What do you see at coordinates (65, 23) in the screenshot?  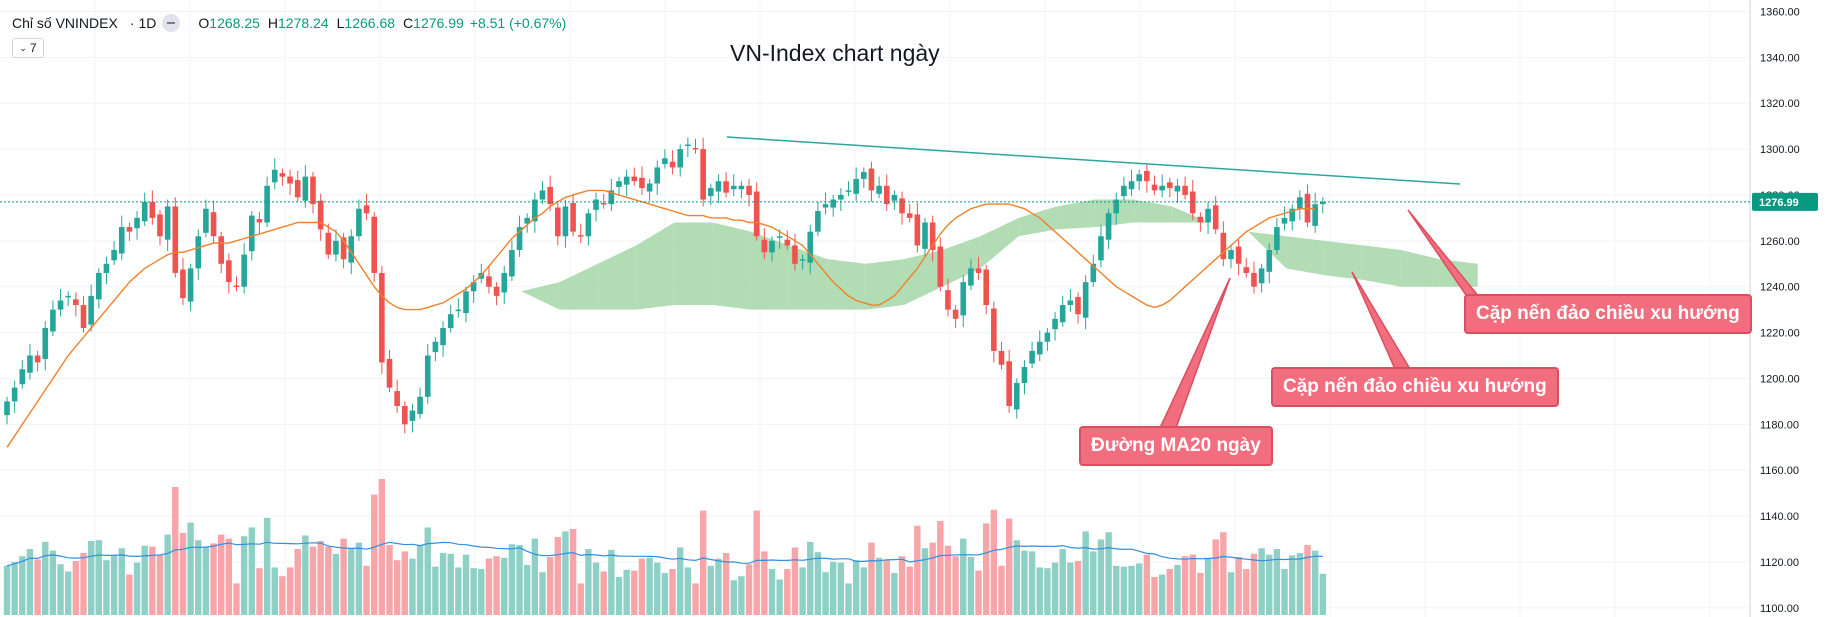 I see `symbol-name: Chỉ số VNINDEX` at bounding box center [65, 23].